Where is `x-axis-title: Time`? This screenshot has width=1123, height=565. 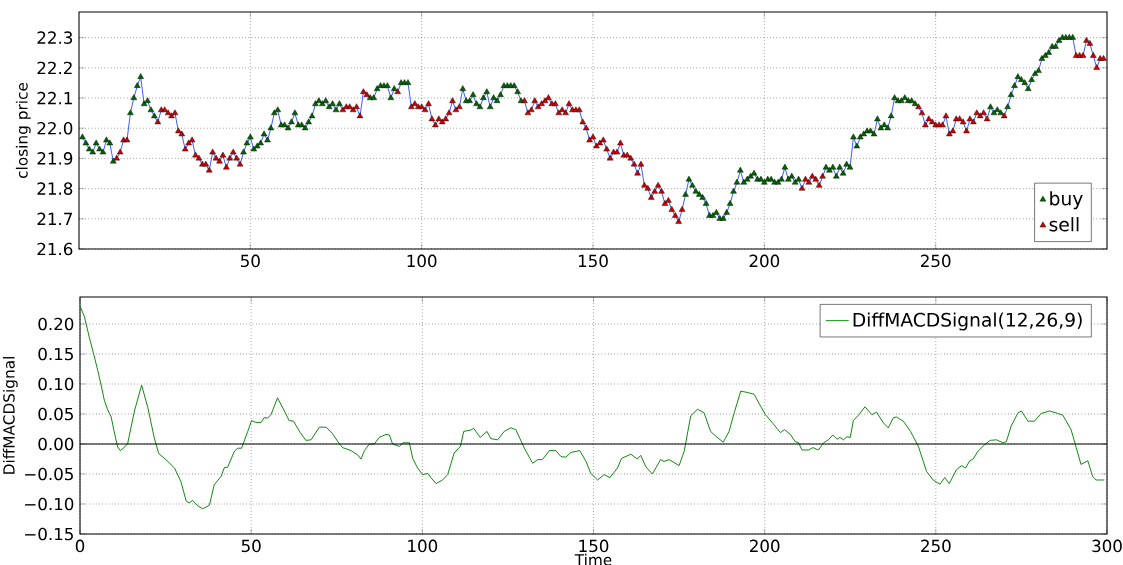 x-axis-title: Time is located at coordinates (593, 559).